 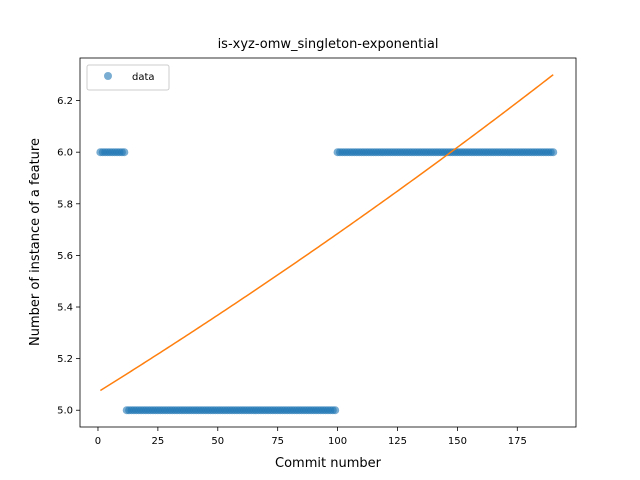 I want to click on y-tick-label: 5.8, so click(x=65, y=204).